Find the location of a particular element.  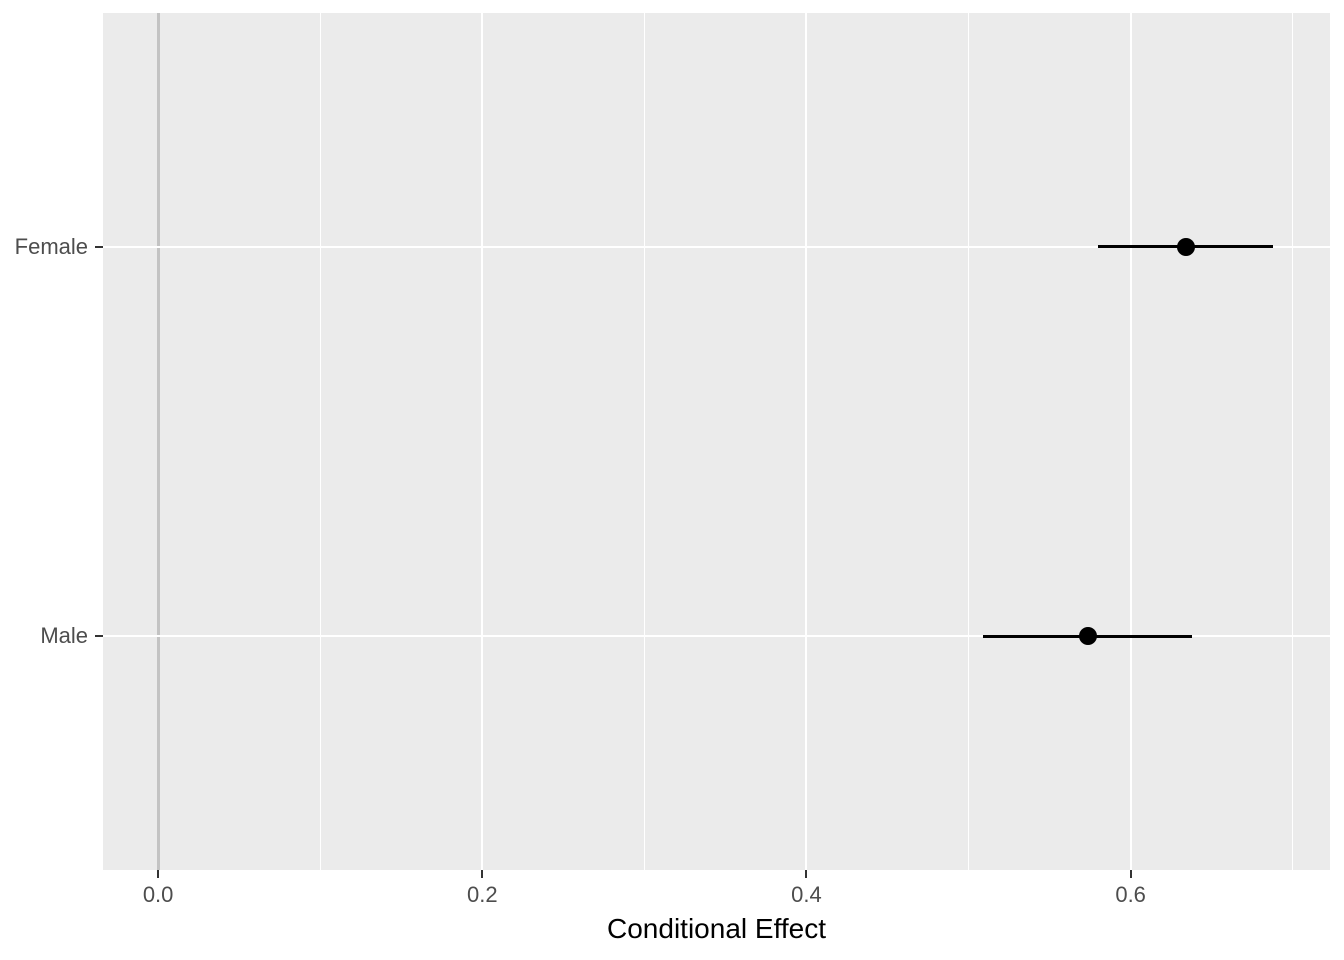

zero-reference-line is located at coordinates (158, 441).